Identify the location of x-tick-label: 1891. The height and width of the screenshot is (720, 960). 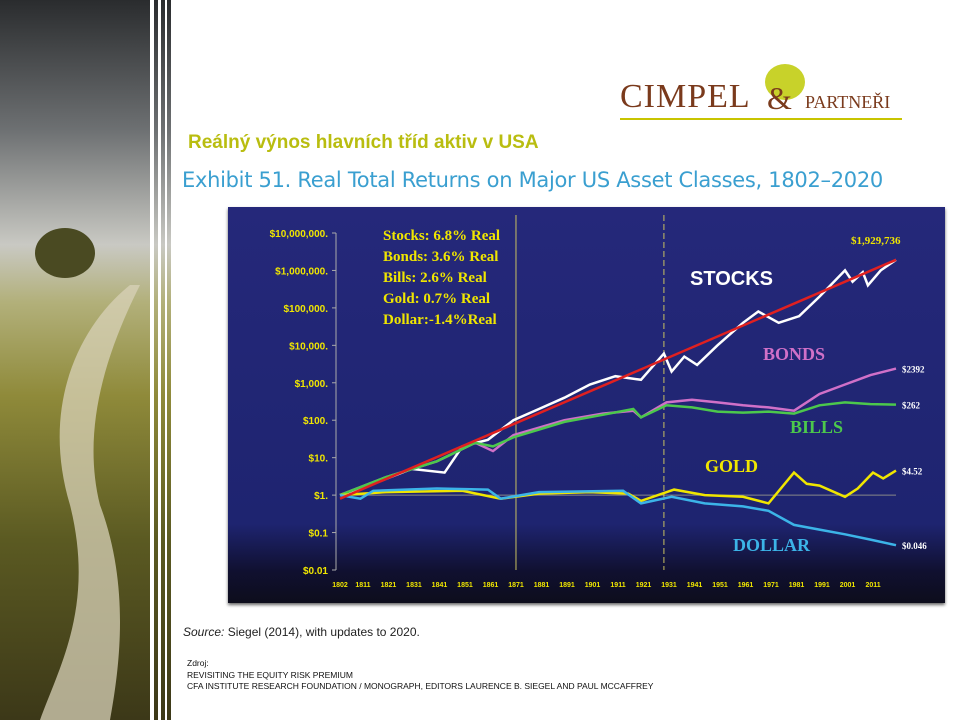
(567, 585).